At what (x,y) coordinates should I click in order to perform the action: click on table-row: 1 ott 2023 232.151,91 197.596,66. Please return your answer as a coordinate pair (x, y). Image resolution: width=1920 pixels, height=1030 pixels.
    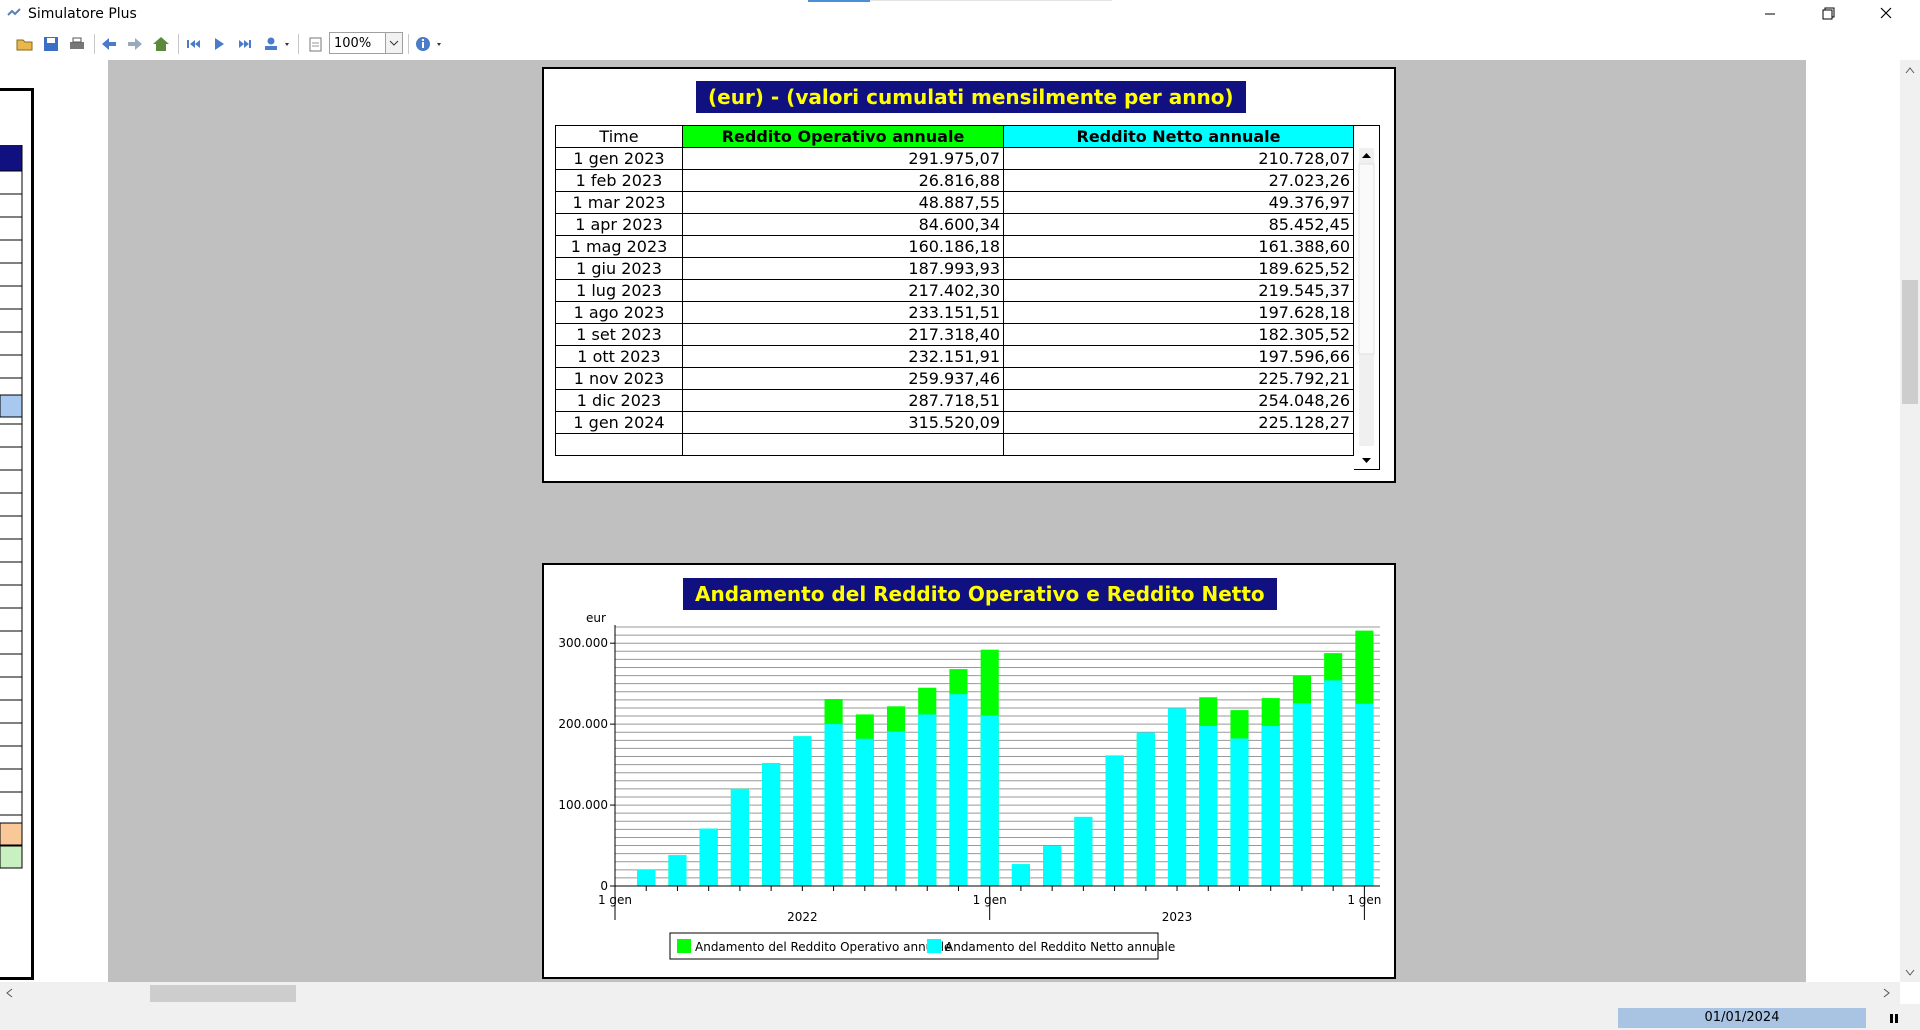
    Looking at the image, I should click on (954, 356).